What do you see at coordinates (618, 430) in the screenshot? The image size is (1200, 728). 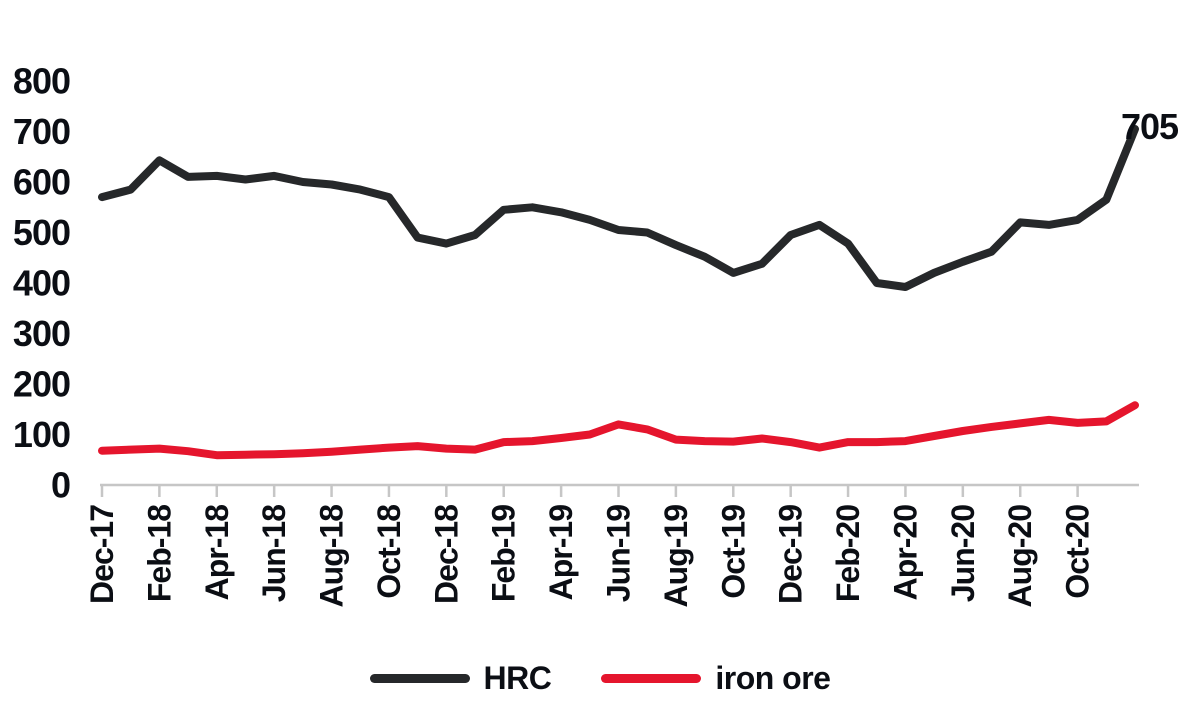 I see `series-line-iron-ore` at bounding box center [618, 430].